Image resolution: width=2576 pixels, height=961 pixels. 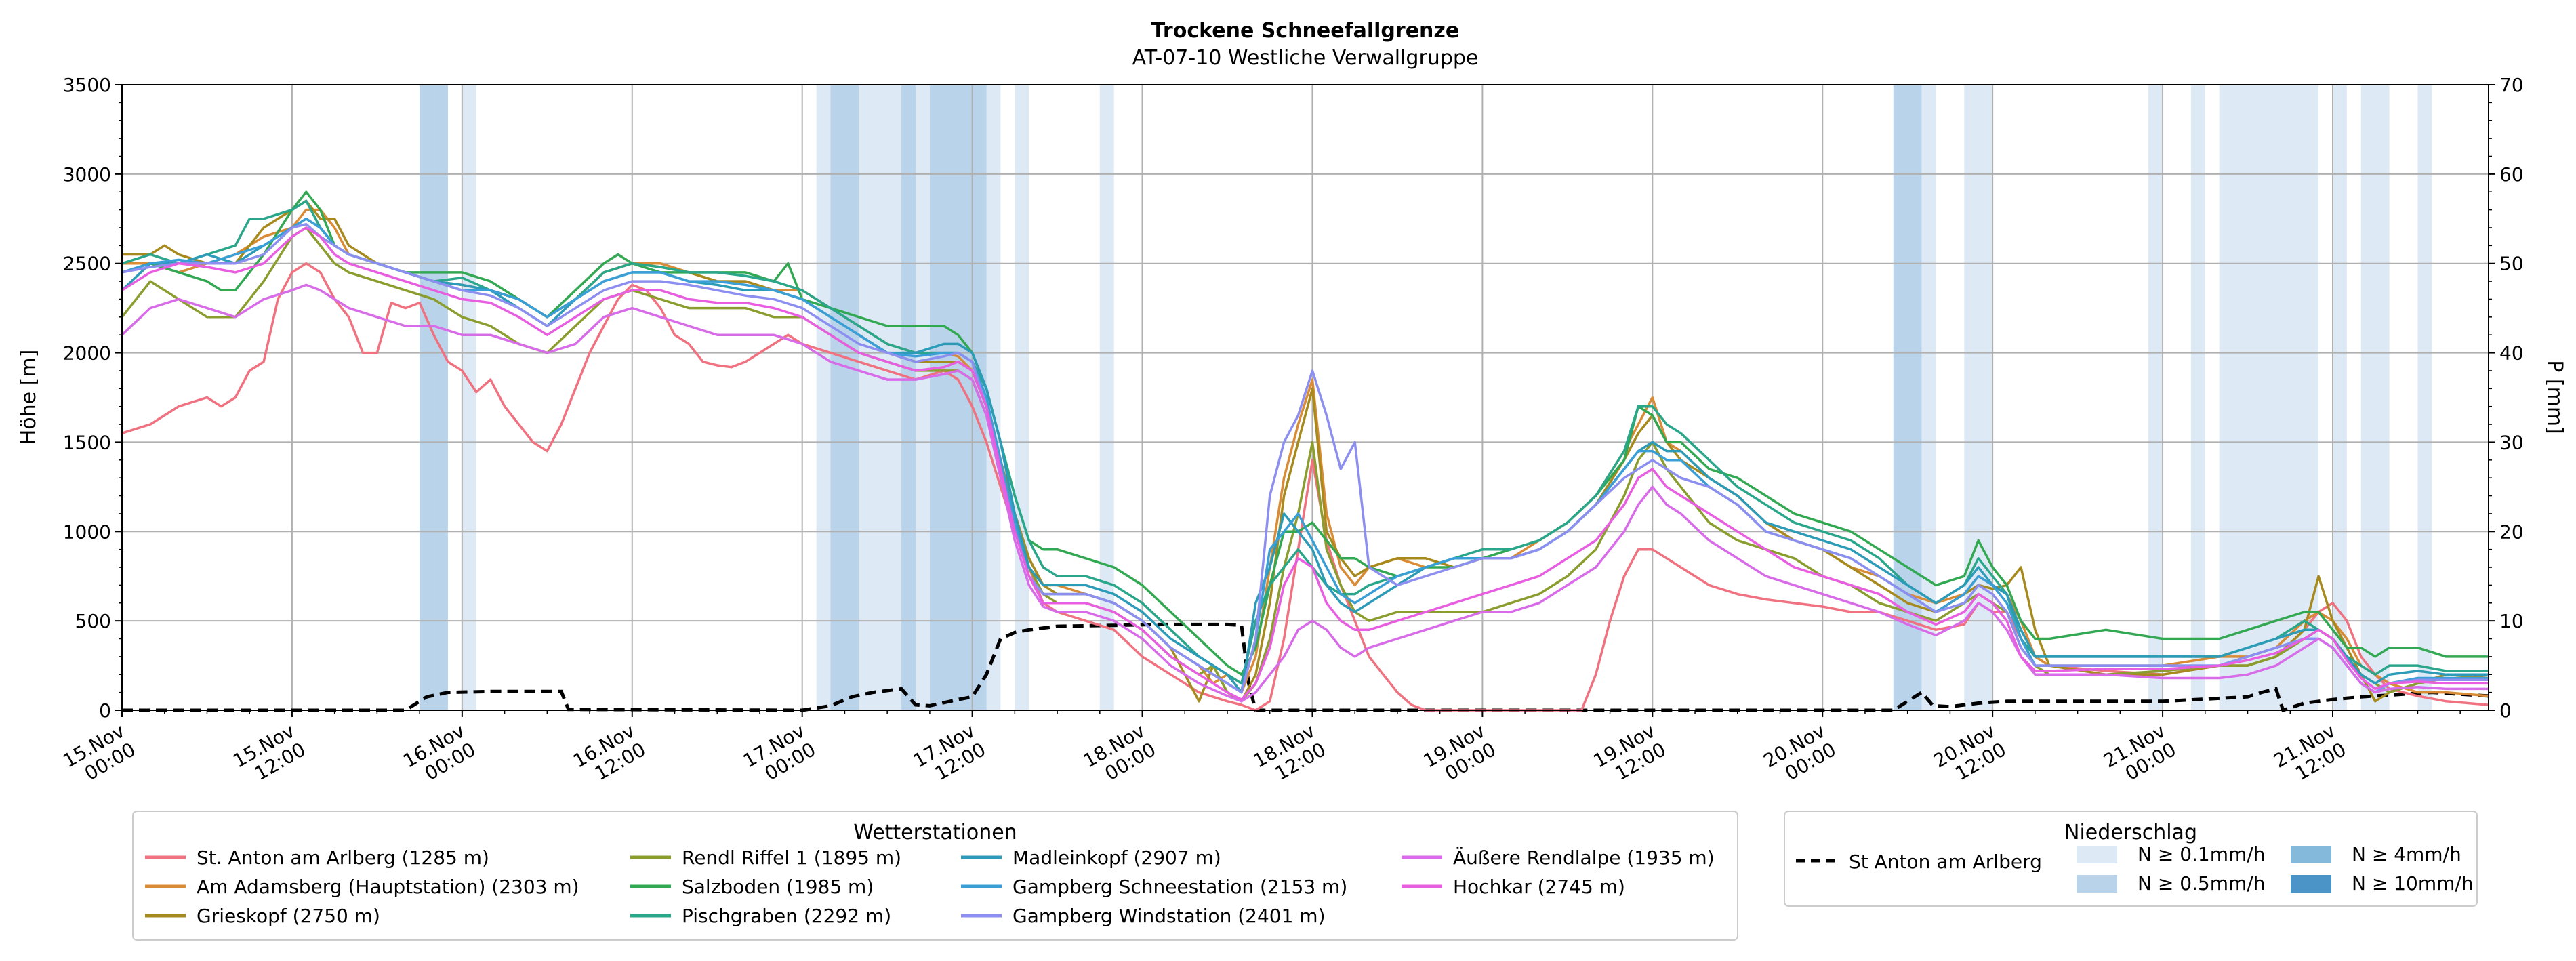 What do you see at coordinates (269, 755) in the screenshot?
I see `x-tick-label: 15.Nov12:00` at bounding box center [269, 755].